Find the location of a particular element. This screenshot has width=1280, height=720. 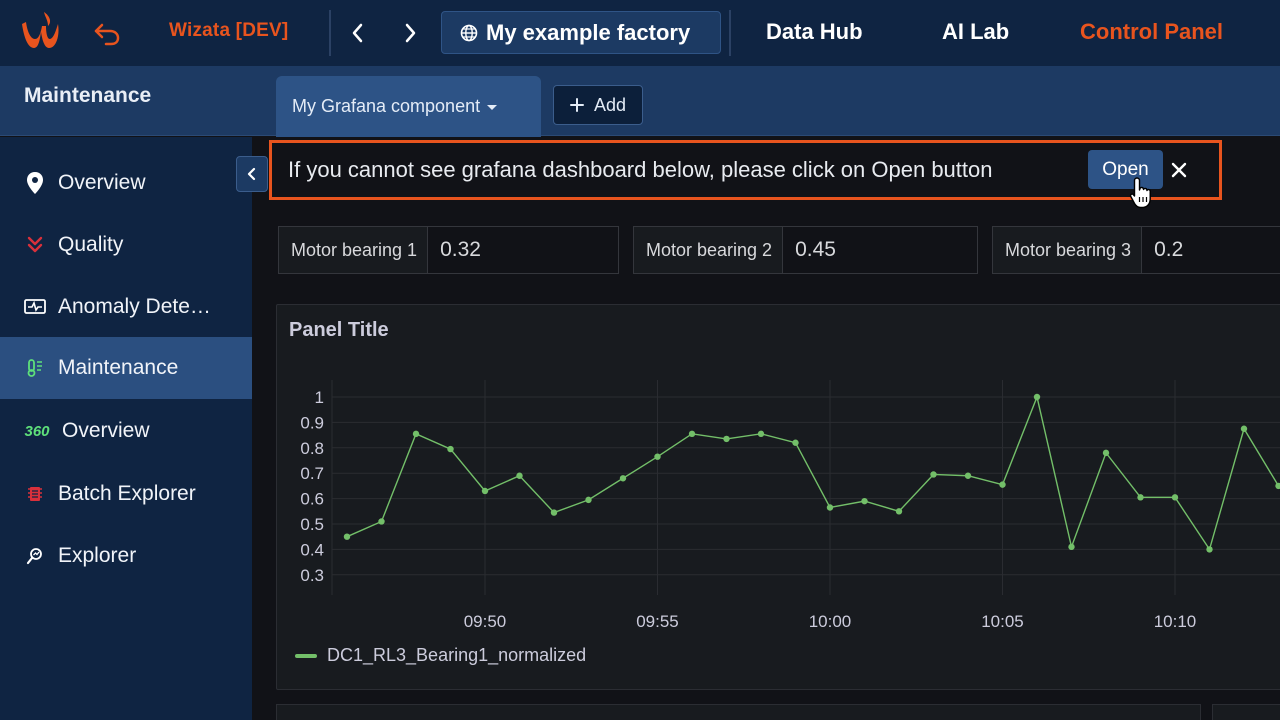

stat-name: Motor bearing 1 is located at coordinates (354, 250).